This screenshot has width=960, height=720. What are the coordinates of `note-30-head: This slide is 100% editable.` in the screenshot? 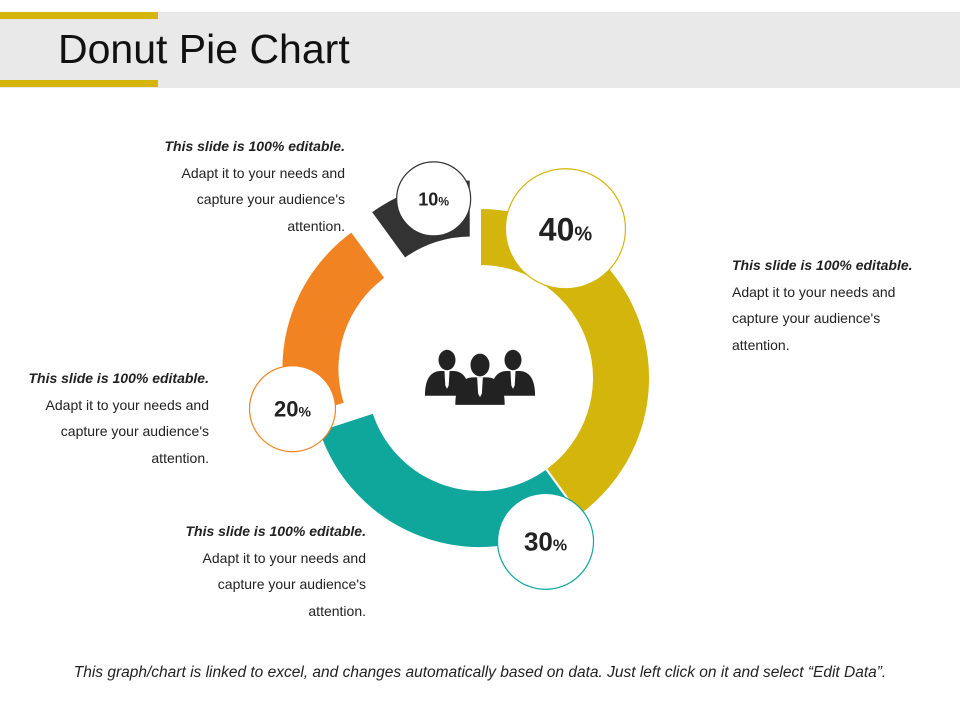 It's located at (275, 531).